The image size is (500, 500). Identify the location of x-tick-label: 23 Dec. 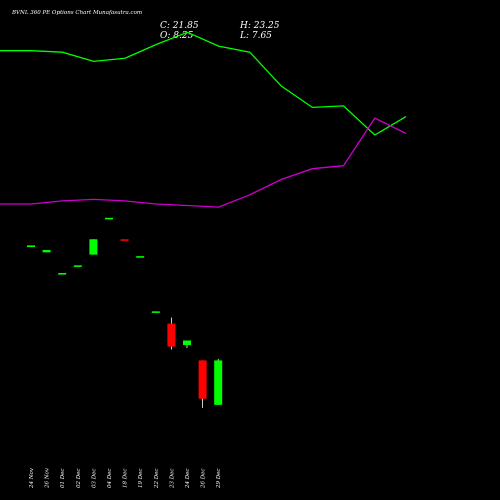
(172, 479).